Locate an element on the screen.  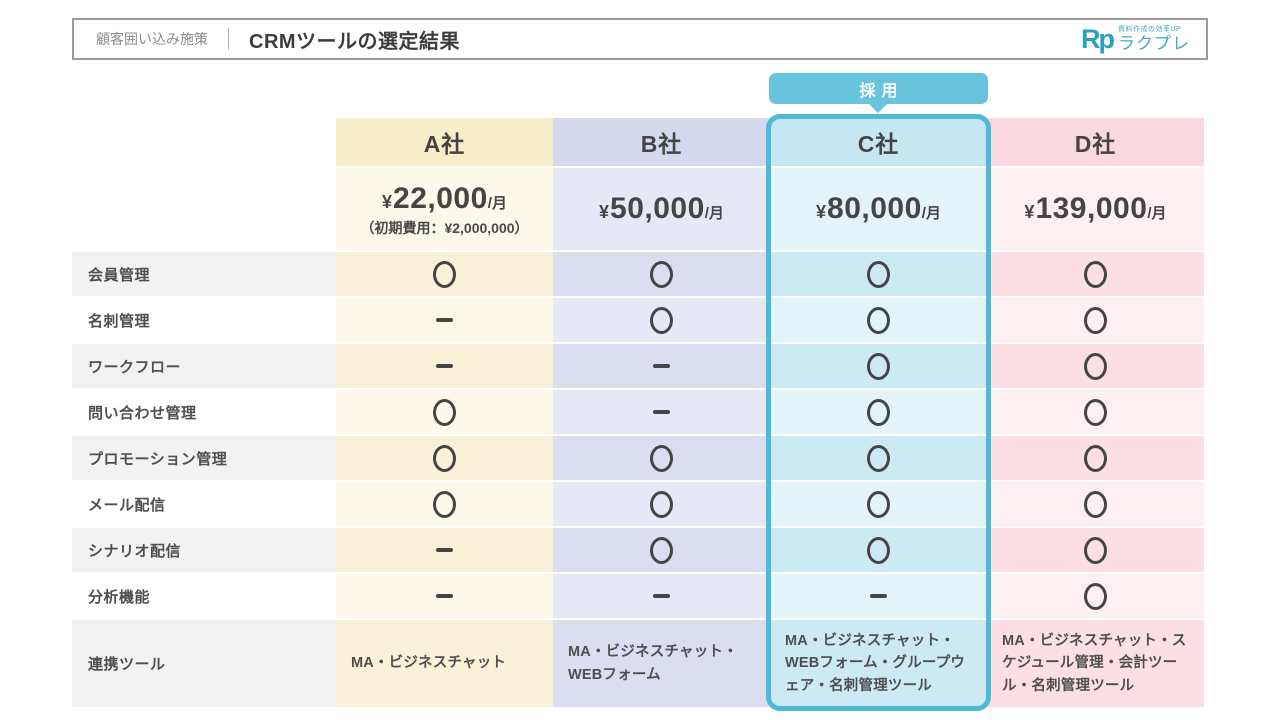
price-cell-a: ¥22,000/月 （初期費用：¥2,000,000） is located at coordinates (444, 210).